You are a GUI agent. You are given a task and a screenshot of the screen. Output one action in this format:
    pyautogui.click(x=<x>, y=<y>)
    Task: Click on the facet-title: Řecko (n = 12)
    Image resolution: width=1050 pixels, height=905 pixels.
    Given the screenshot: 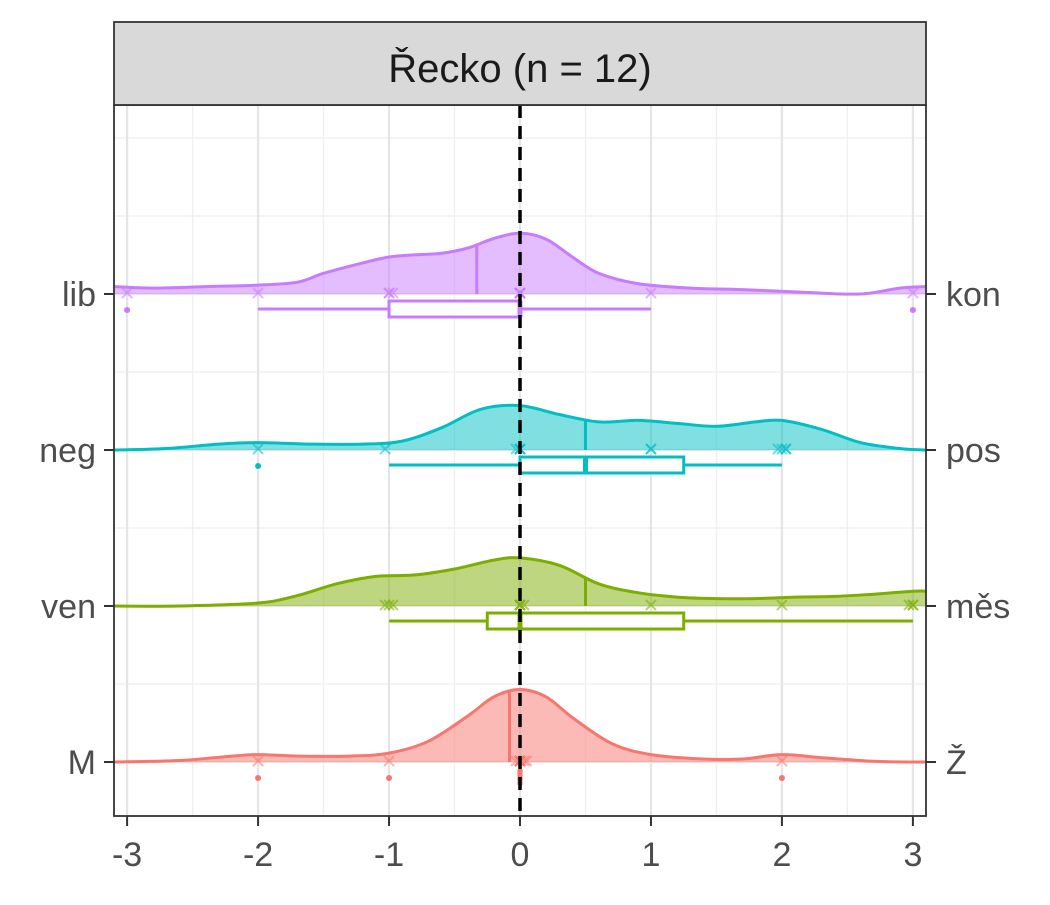 What is the action you would take?
    pyautogui.click(x=519, y=68)
    